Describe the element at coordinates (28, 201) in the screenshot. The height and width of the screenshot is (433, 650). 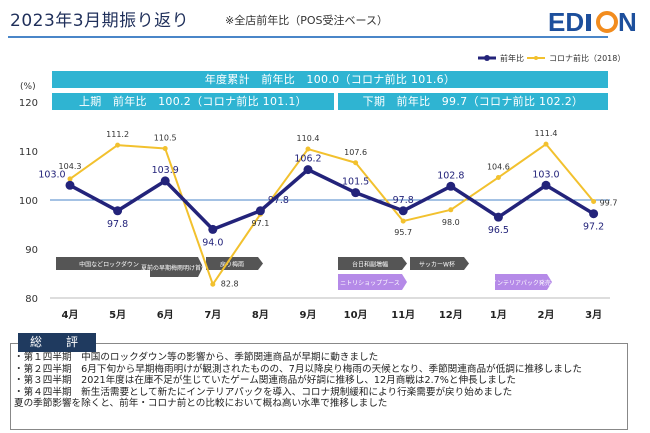
I see `y-tick-label: 100` at that location.